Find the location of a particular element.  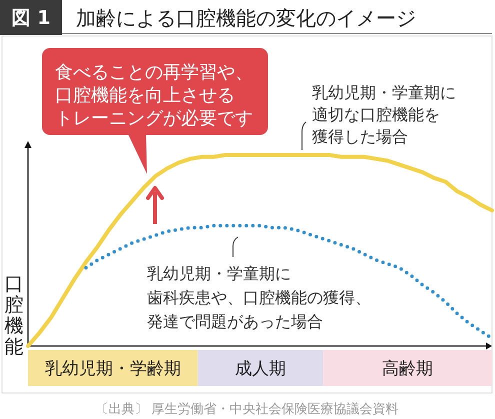

chart-title: 加齢による口腔機能の変化のイメージ is located at coordinates (246, 18).